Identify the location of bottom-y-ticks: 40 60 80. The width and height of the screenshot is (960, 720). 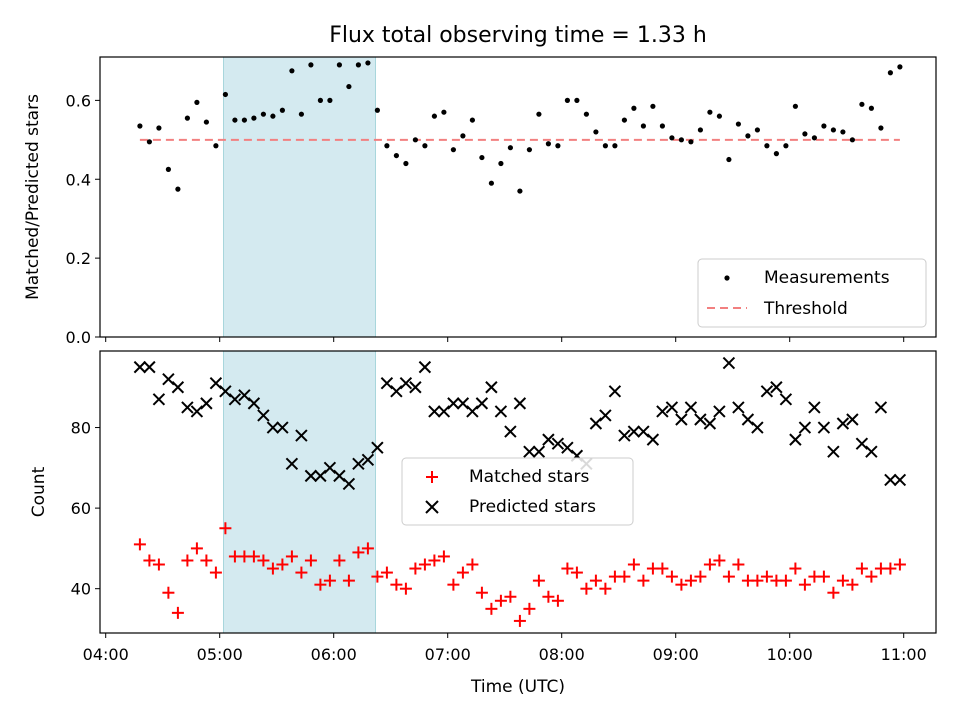
(85, 509).